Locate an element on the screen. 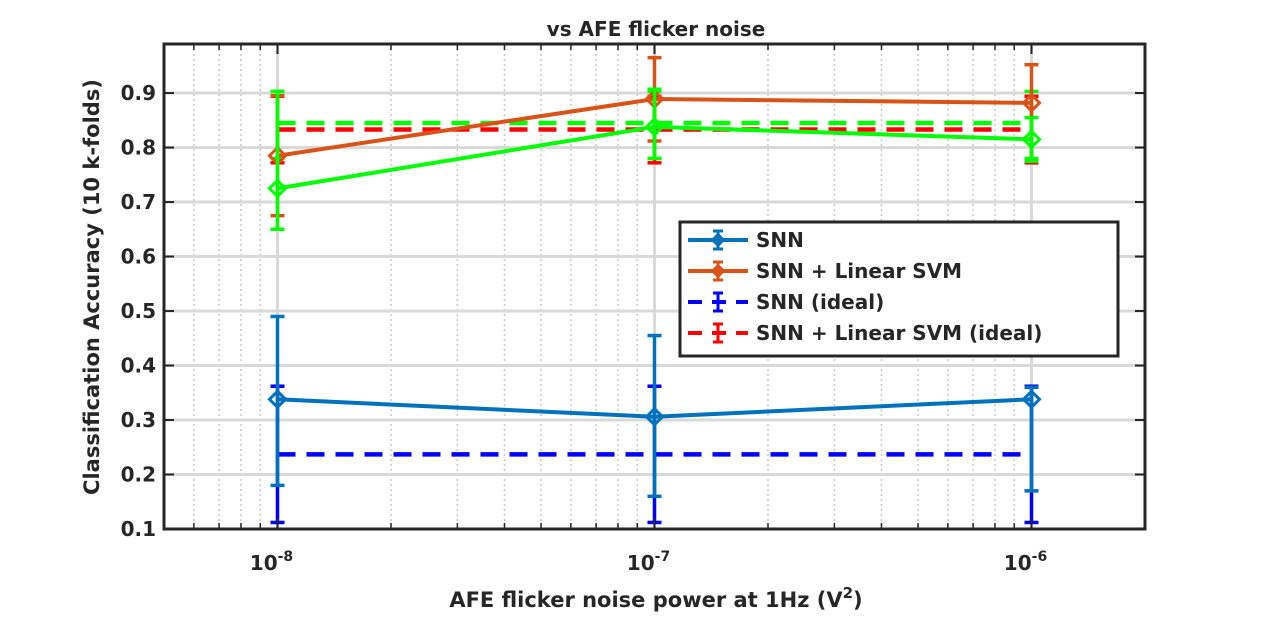  y-tick-label: 0.1 is located at coordinates (138, 529).